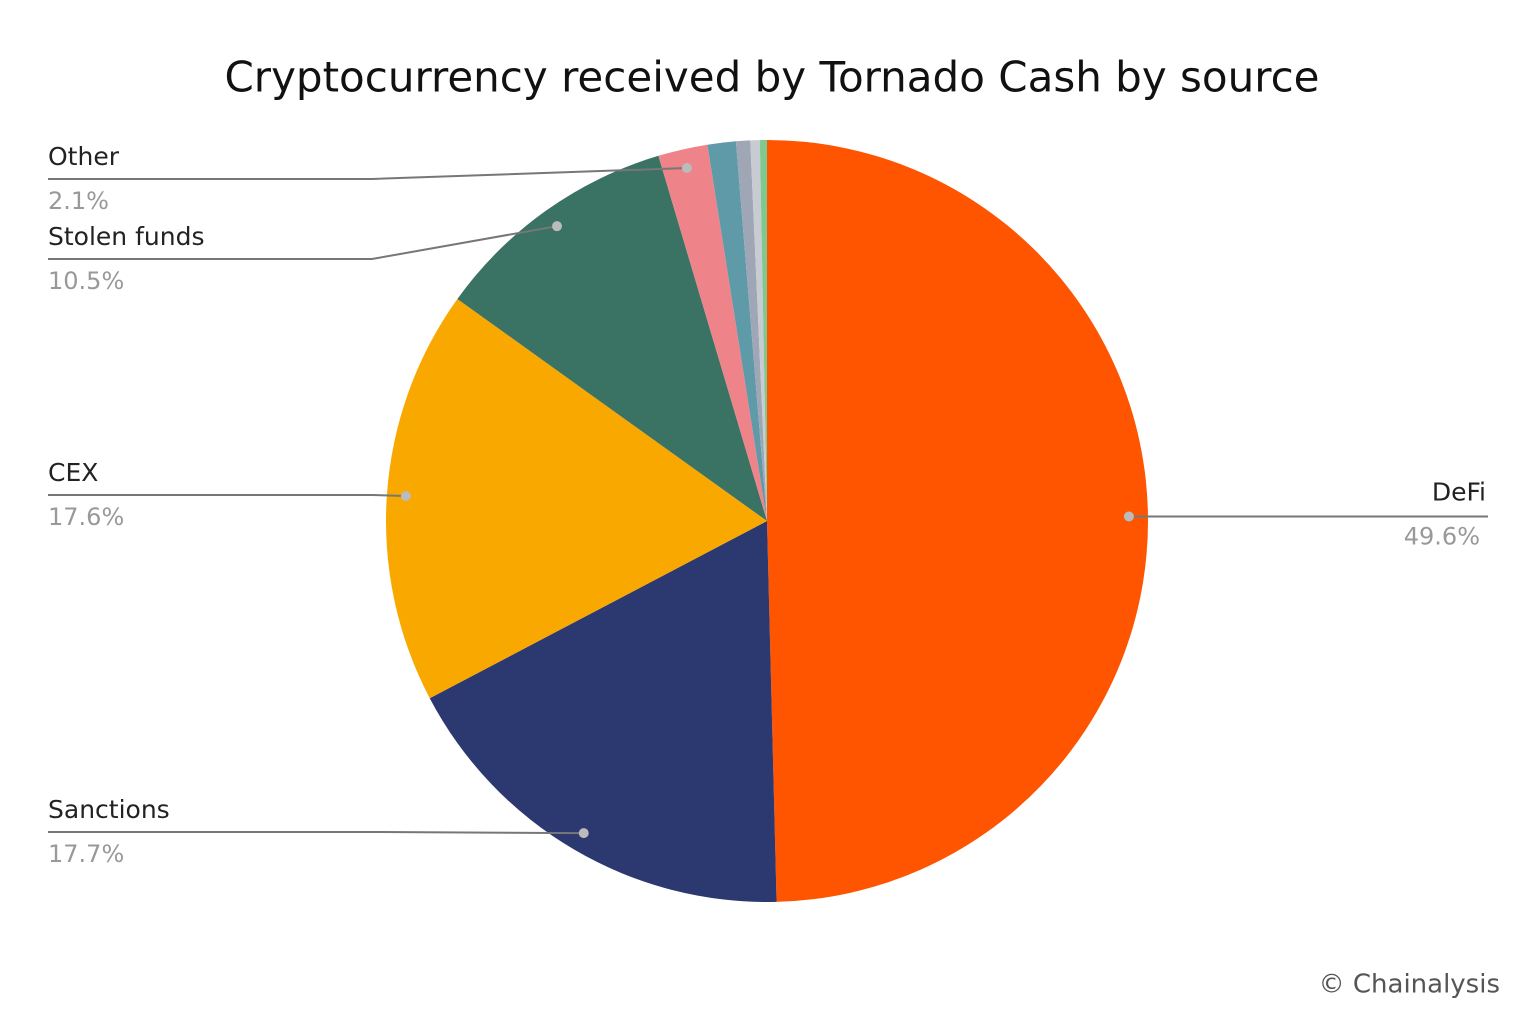 This screenshot has height=1034, width=1536. What do you see at coordinates (109, 809) in the screenshot?
I see `slice-label: Sanctions` at bounding box center [109, 809].